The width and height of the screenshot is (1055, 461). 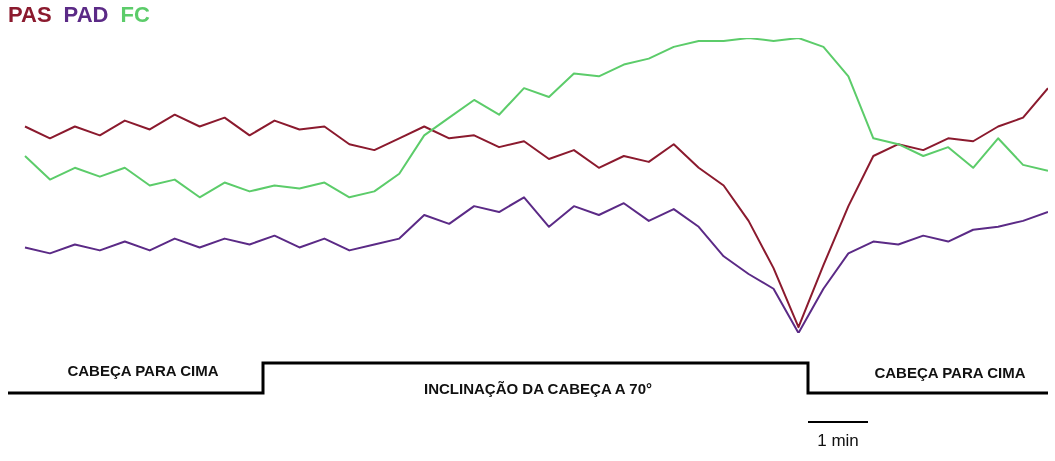 What do you see at coordinates (838, 440) in the screenshot?
I see `text: 1 min` at bounding box center [838, 440].